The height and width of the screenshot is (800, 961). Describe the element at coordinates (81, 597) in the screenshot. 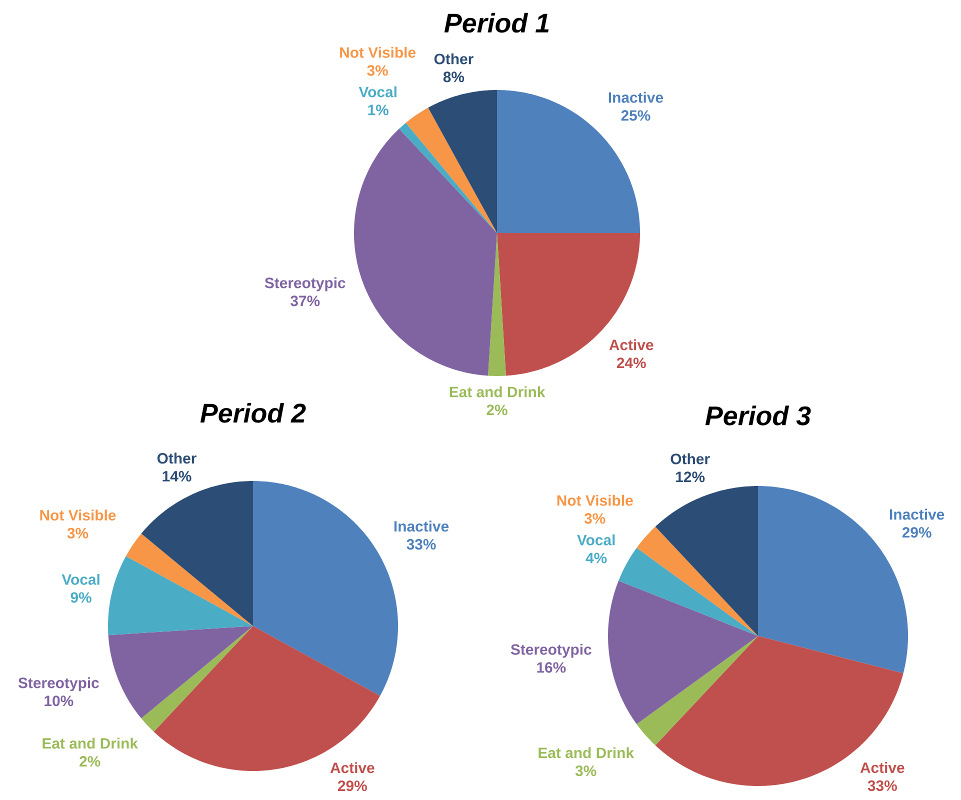

I see `data-label: 9%` at that location.